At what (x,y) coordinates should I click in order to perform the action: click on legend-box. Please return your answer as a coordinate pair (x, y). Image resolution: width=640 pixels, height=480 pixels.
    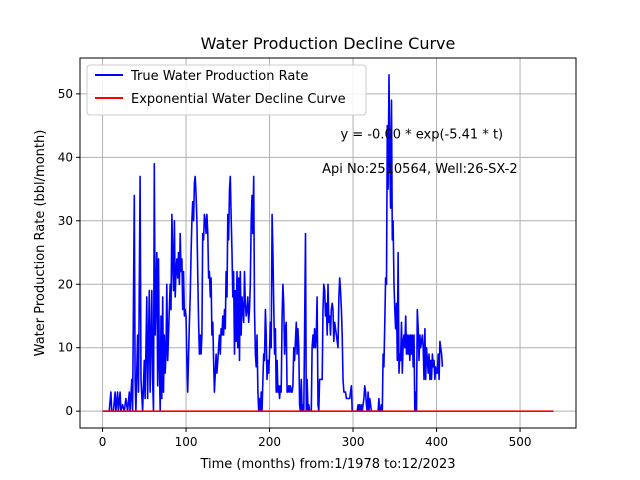
    Looking at the image, I should click on (226, 90).